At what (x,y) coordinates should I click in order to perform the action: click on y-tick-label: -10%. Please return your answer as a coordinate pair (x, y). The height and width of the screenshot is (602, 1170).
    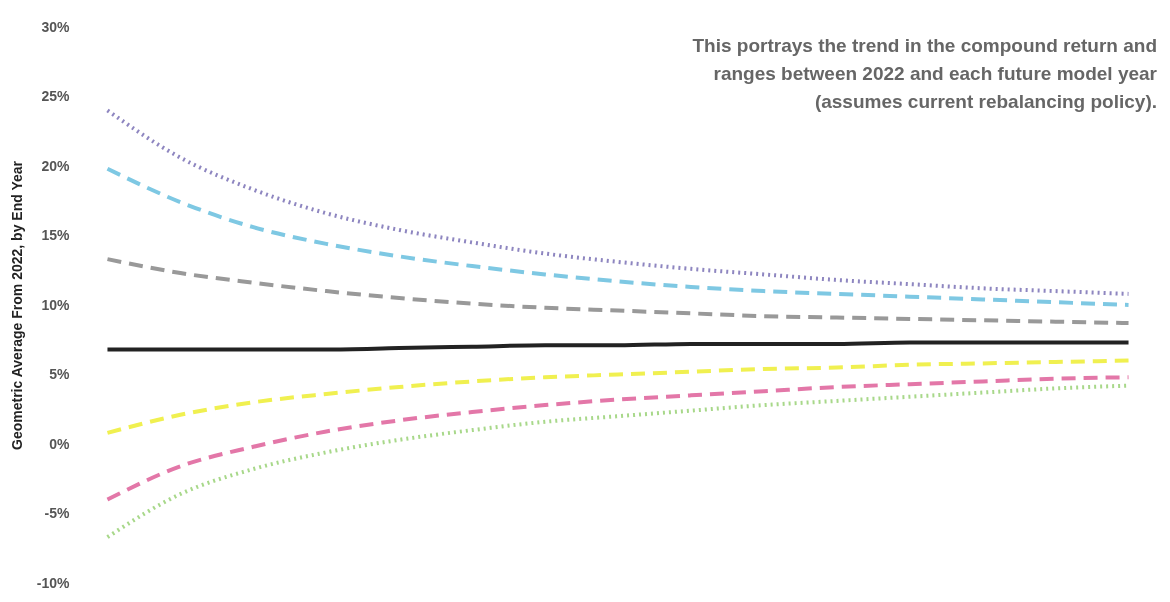
    Looking at the image, I should click on (53, 582).